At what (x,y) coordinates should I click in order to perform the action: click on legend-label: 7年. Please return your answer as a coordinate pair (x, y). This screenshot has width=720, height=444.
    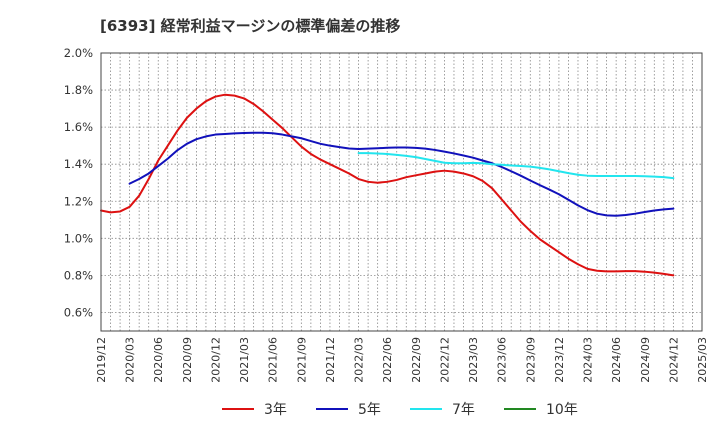
    Looking at the image, I should click on (463, 410).